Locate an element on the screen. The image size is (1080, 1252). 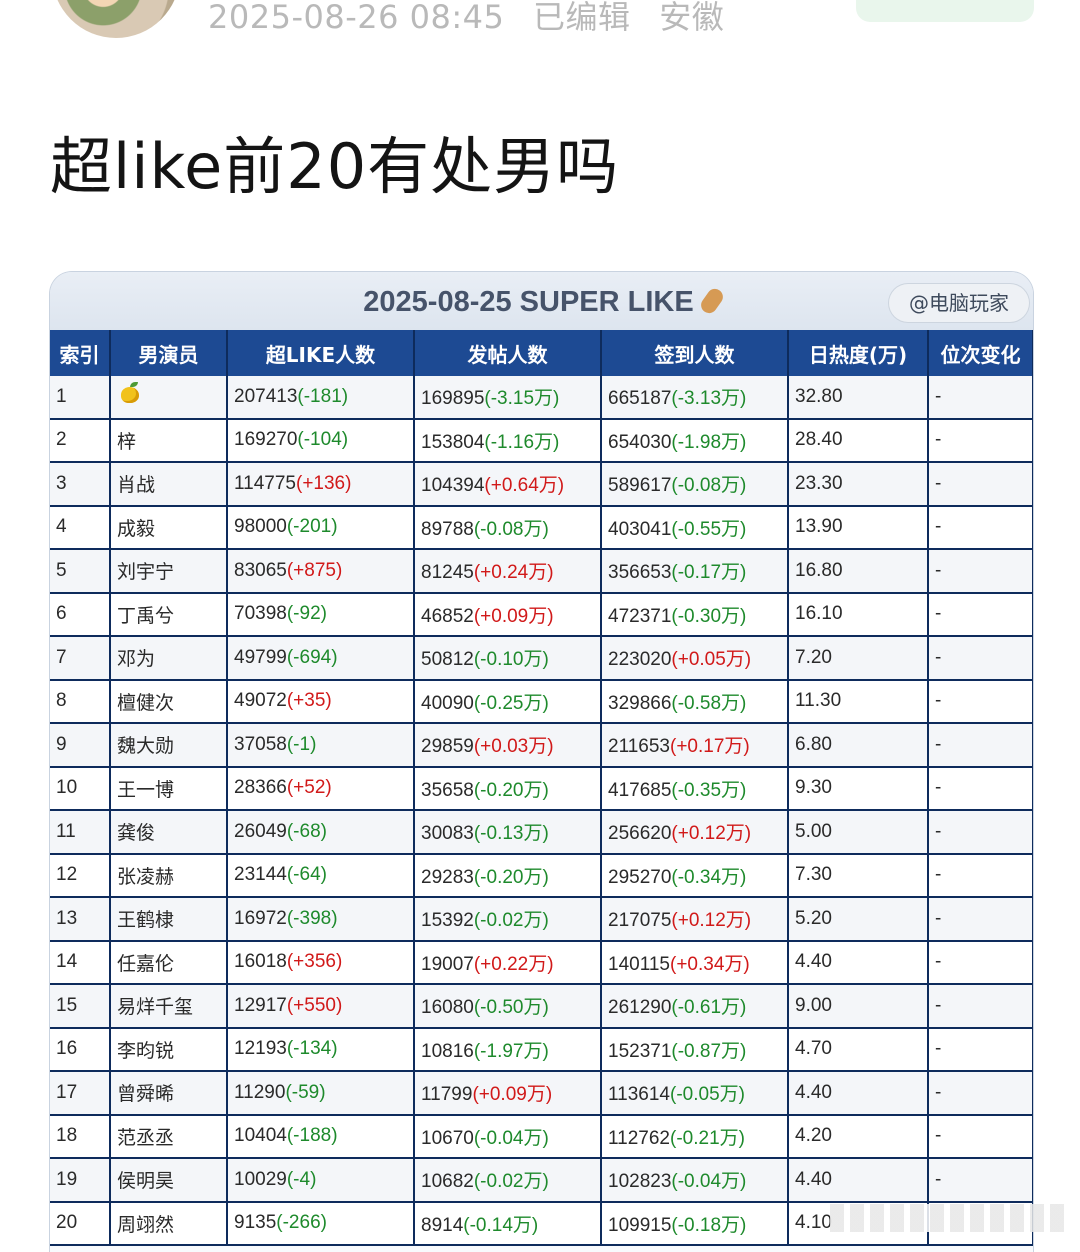
table-header-row: 索引 男演员 超LIKE人数 发帖人数 签到人数 日热度(万) 位次变化 is located at coordinates (541, 353).